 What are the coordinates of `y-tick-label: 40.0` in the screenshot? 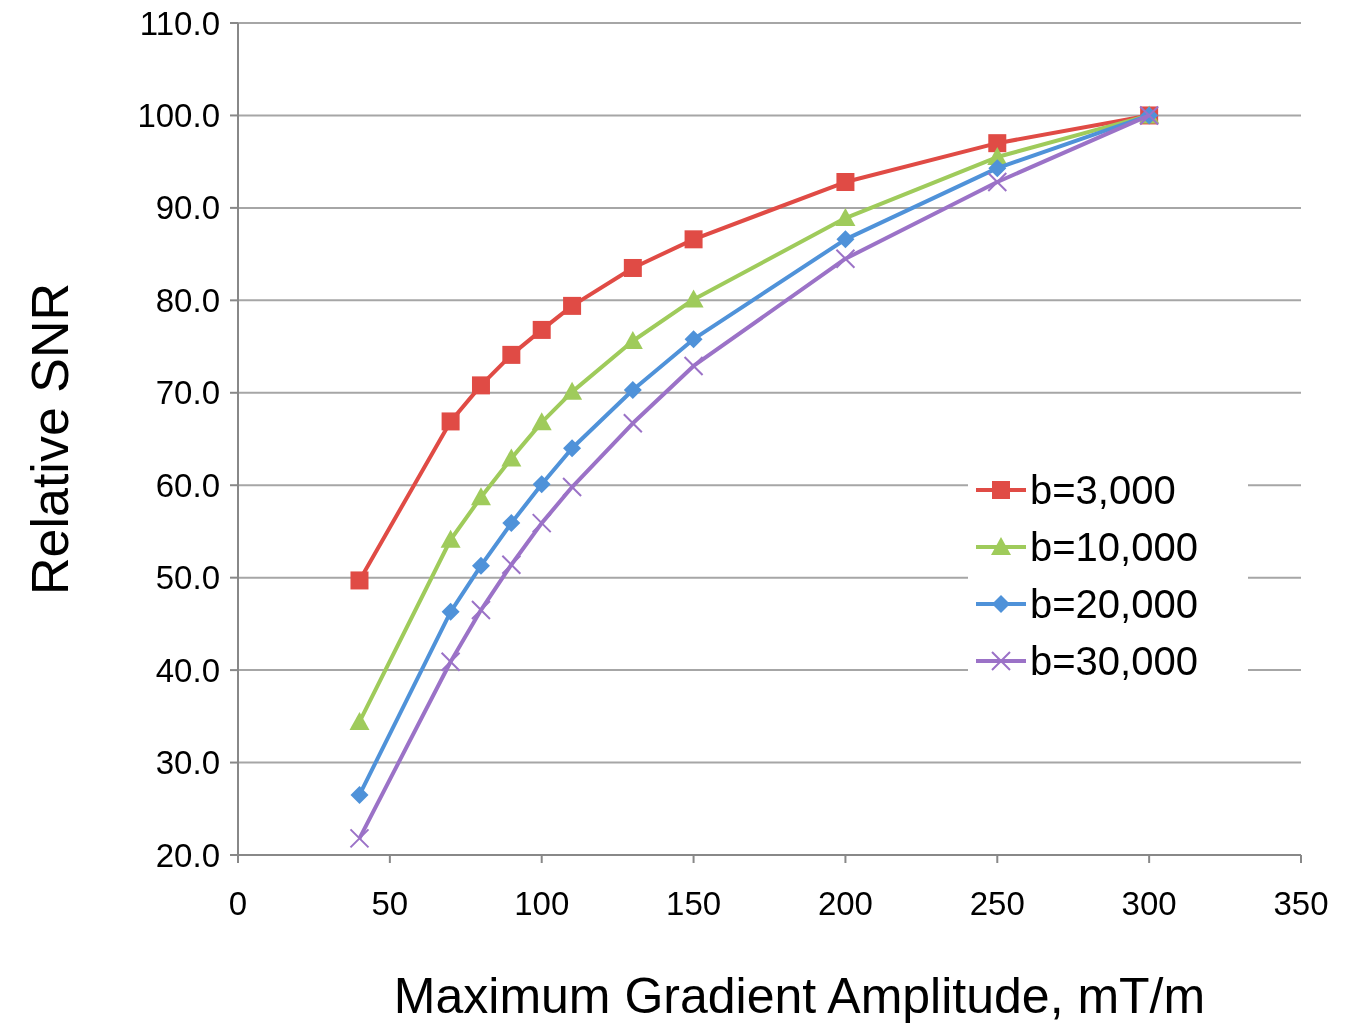 It's located at (187, 670).